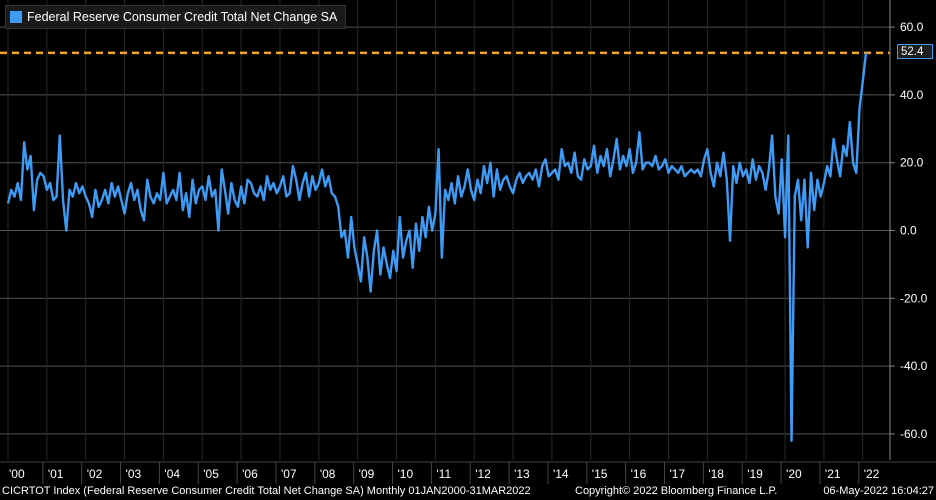  What do you see at coordinates (914, 298) in the screenshot?
I see `y-tick-label: -20.0` at bounding box center [914, 298].